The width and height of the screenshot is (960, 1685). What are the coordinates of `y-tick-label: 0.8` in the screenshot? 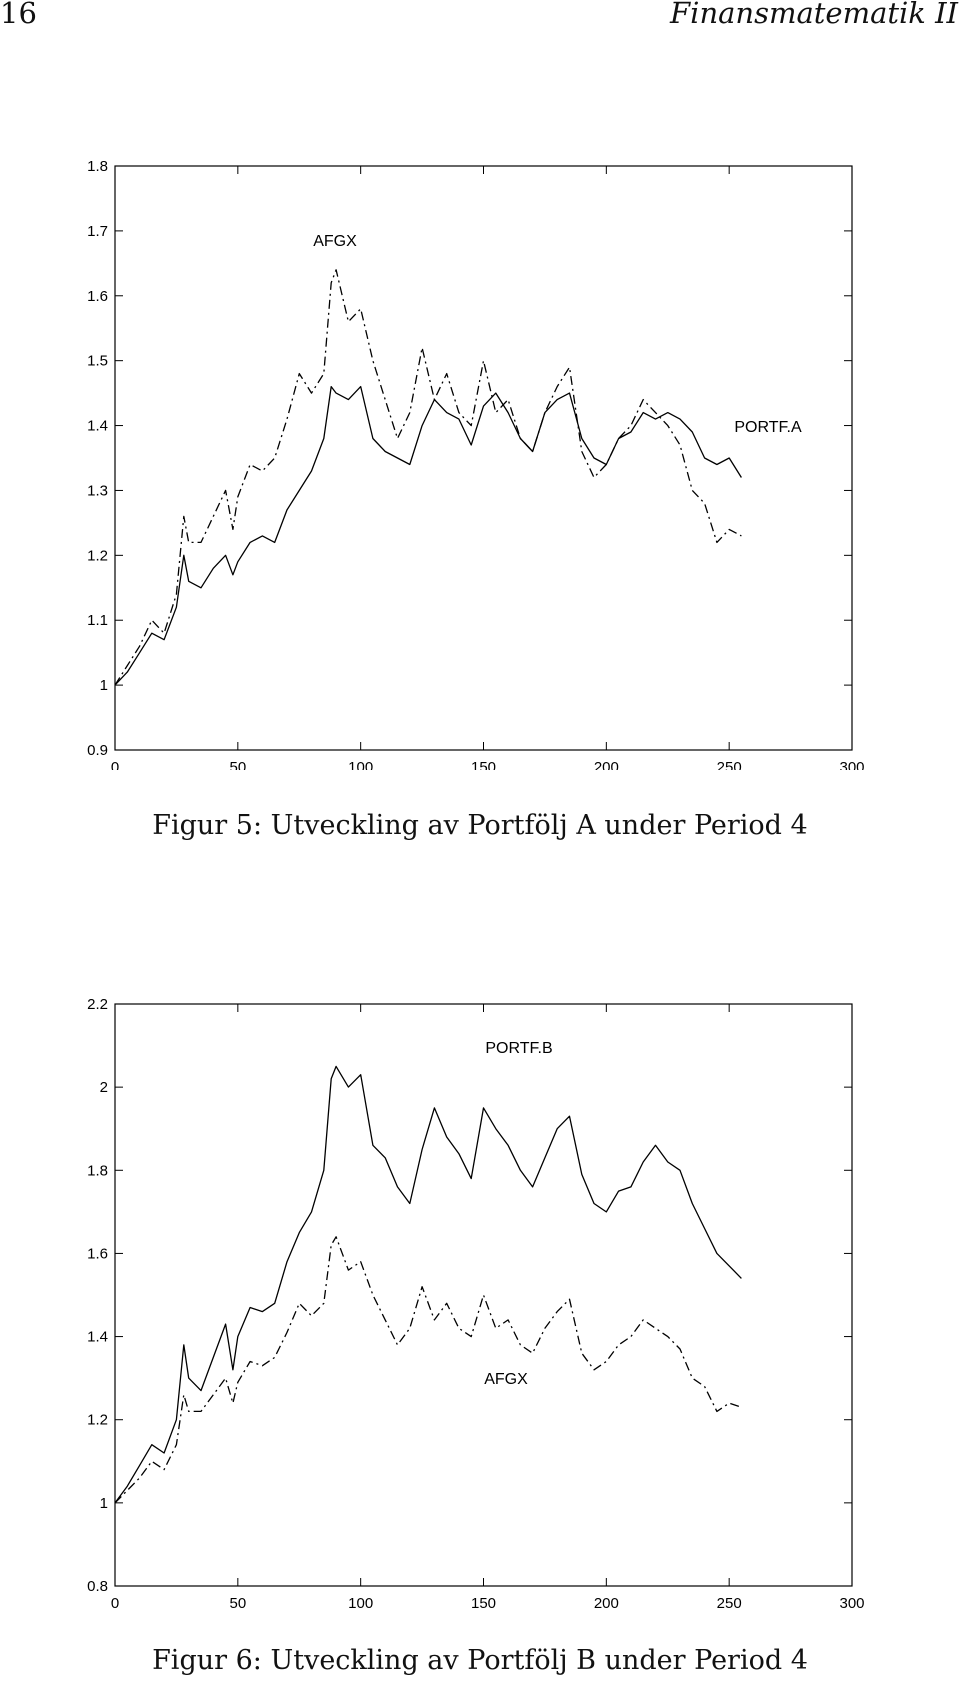 It's located at (97, 1586).